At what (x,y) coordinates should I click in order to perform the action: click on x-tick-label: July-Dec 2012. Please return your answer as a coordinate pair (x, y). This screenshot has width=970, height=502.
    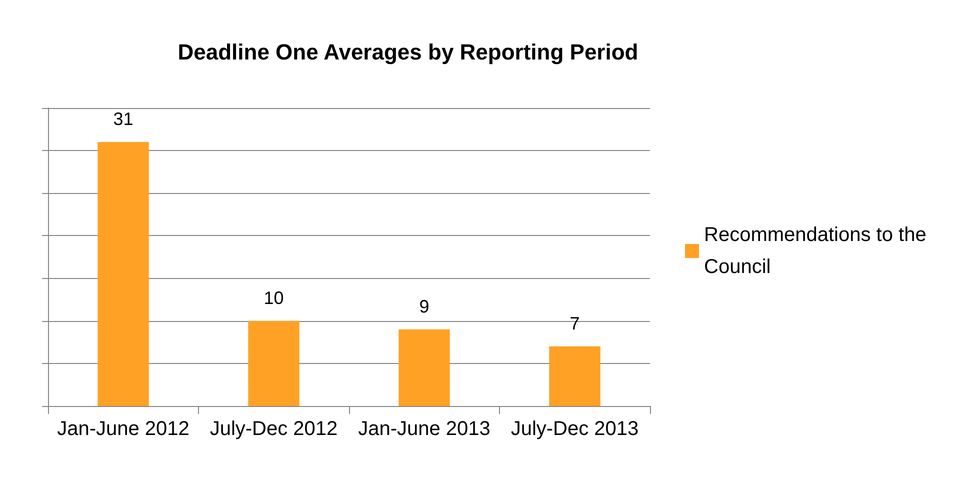
    Looking at the image, I should click on (274, 429).